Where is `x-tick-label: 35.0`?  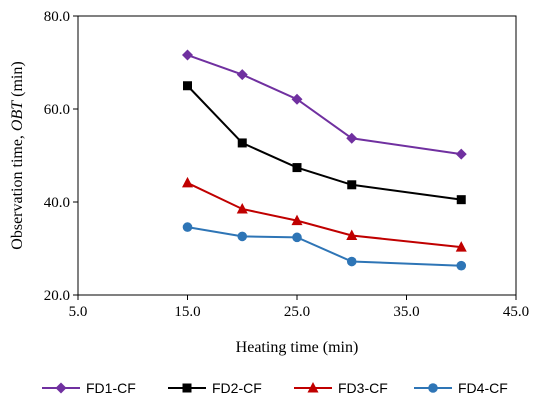 x-tick-label: 35.0 is located at coordinates (406, 312).